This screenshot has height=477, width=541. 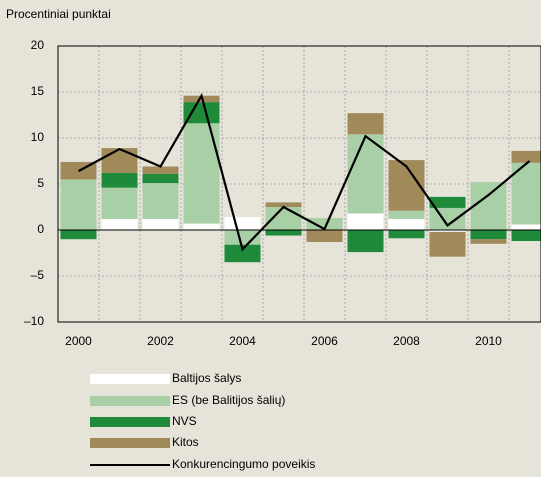 I want to click on y-tick-label: 20, so click(x=38, y=45).